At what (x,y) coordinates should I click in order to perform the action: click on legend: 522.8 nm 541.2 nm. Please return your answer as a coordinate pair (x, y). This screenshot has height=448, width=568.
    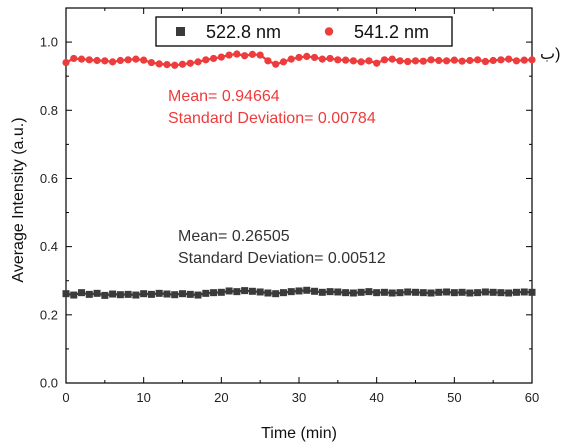
    Looking at the image, I should click on (304, 31).